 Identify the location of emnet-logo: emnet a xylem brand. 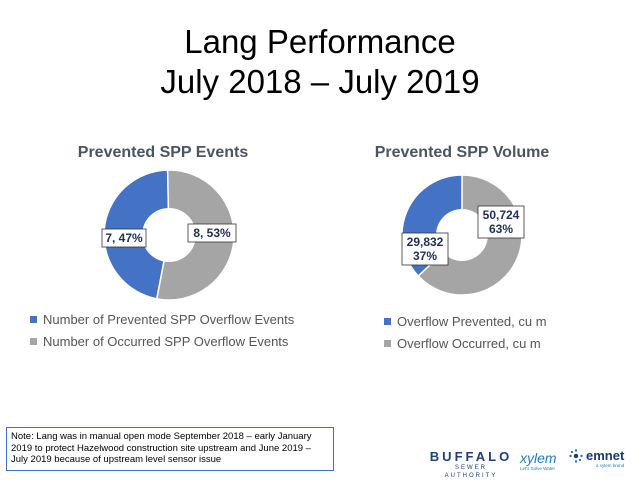
(602, 459).